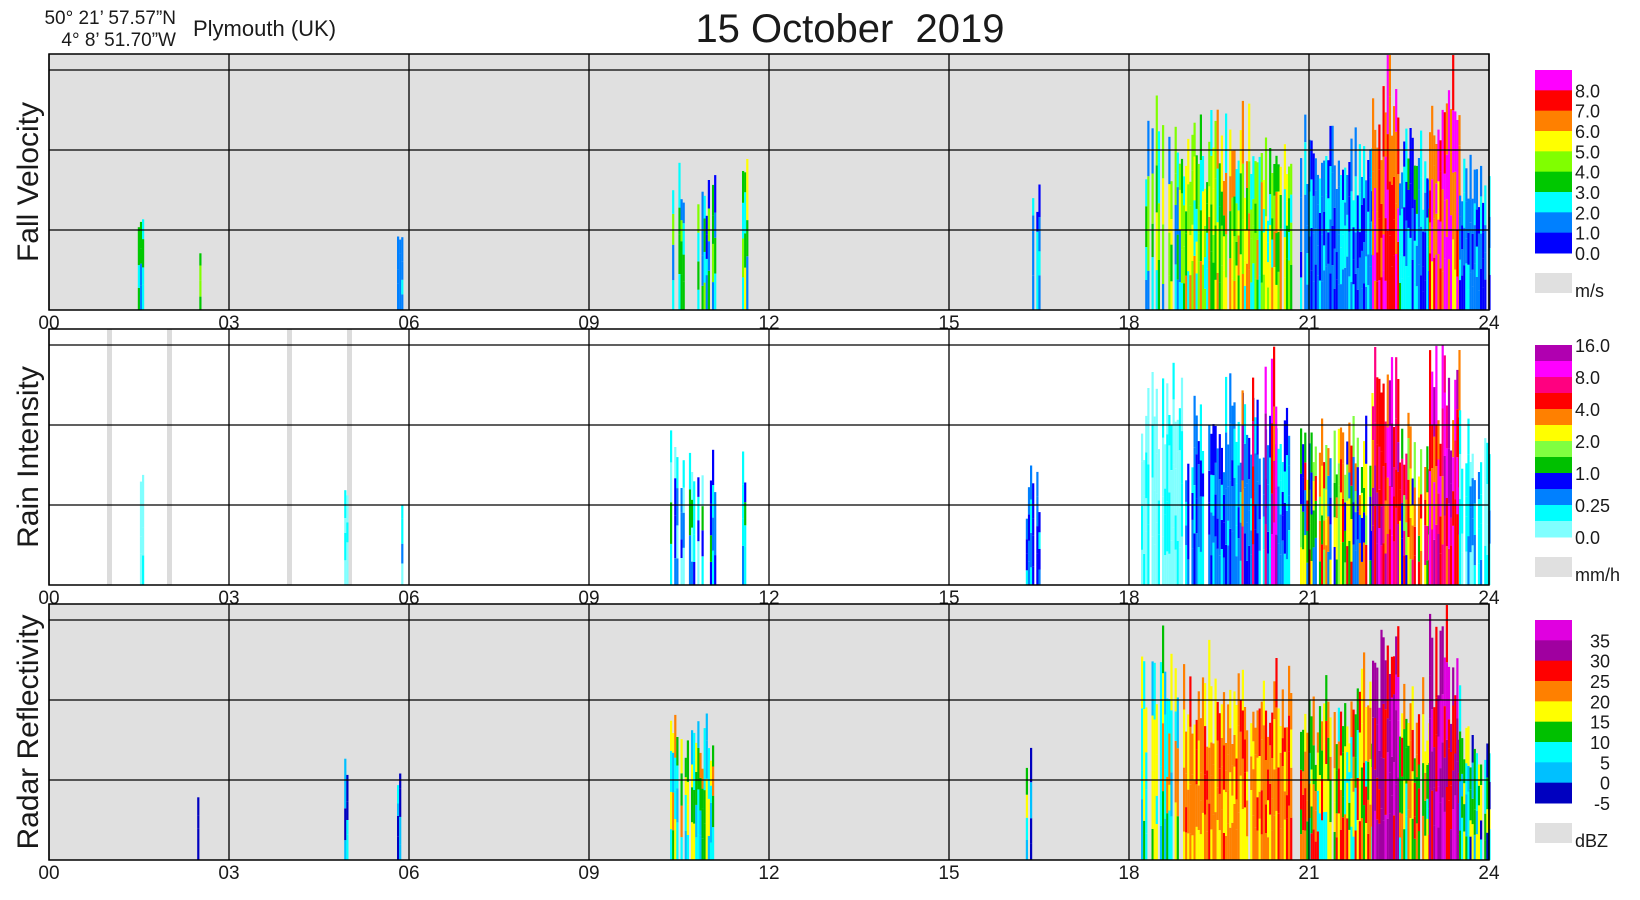 The height and width of the screenshot is (900, 1640). I want to click on legend-label: 7.0, so click(1587, 112).